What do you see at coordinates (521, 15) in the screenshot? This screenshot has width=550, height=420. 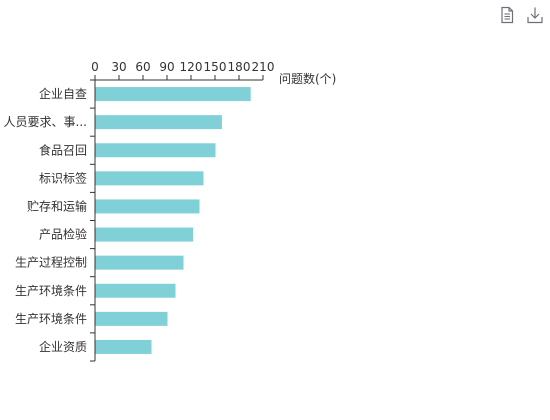 I see `chart-toolbox` at bounding box center [521, 15].